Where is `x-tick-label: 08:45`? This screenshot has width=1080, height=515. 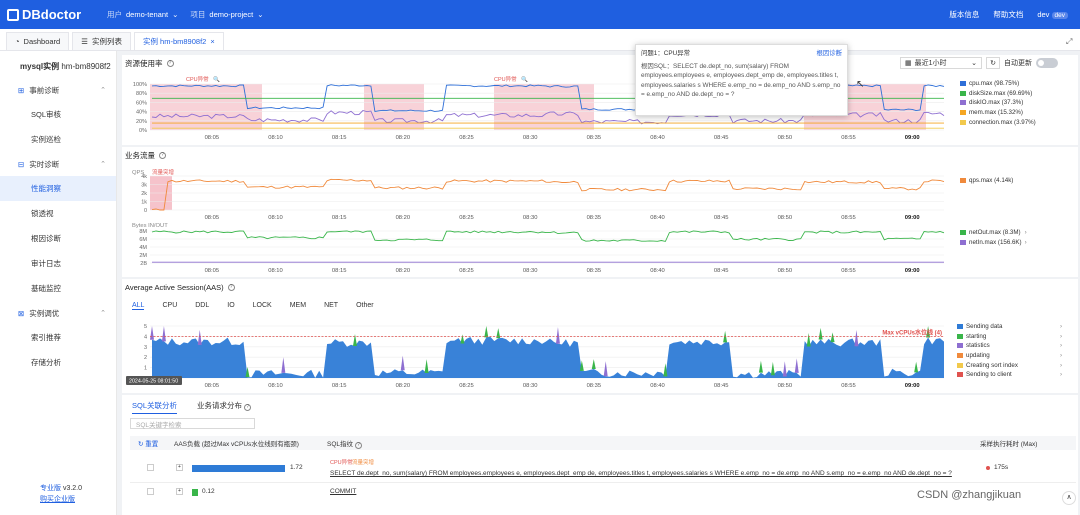
x-tick-label: 08:45 is located at coordinates (721, 217).